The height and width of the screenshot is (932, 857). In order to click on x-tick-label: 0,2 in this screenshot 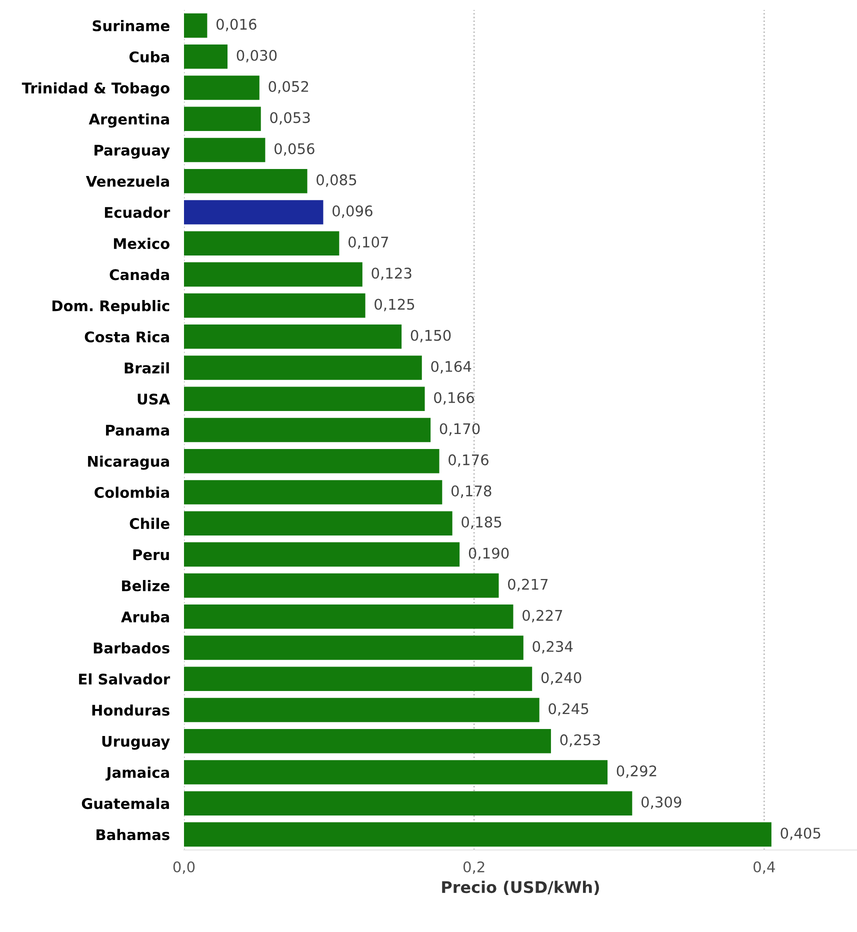, I will do `click(473, 867)`.